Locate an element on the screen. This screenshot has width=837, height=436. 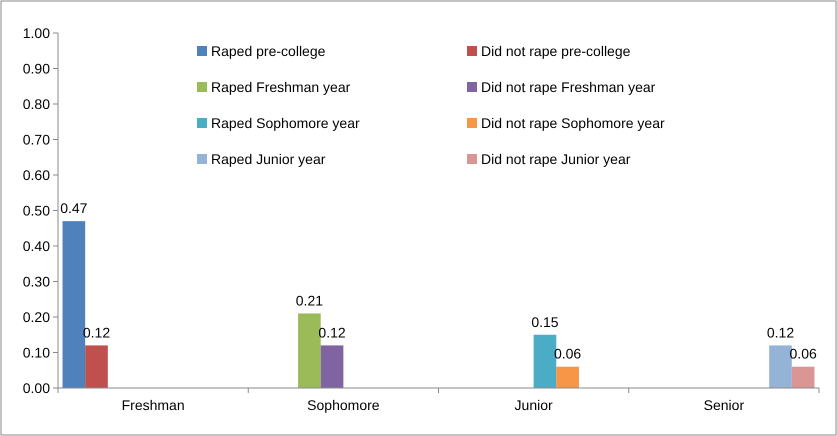
data-label: 0.12 is located at coordinates (780, 332).